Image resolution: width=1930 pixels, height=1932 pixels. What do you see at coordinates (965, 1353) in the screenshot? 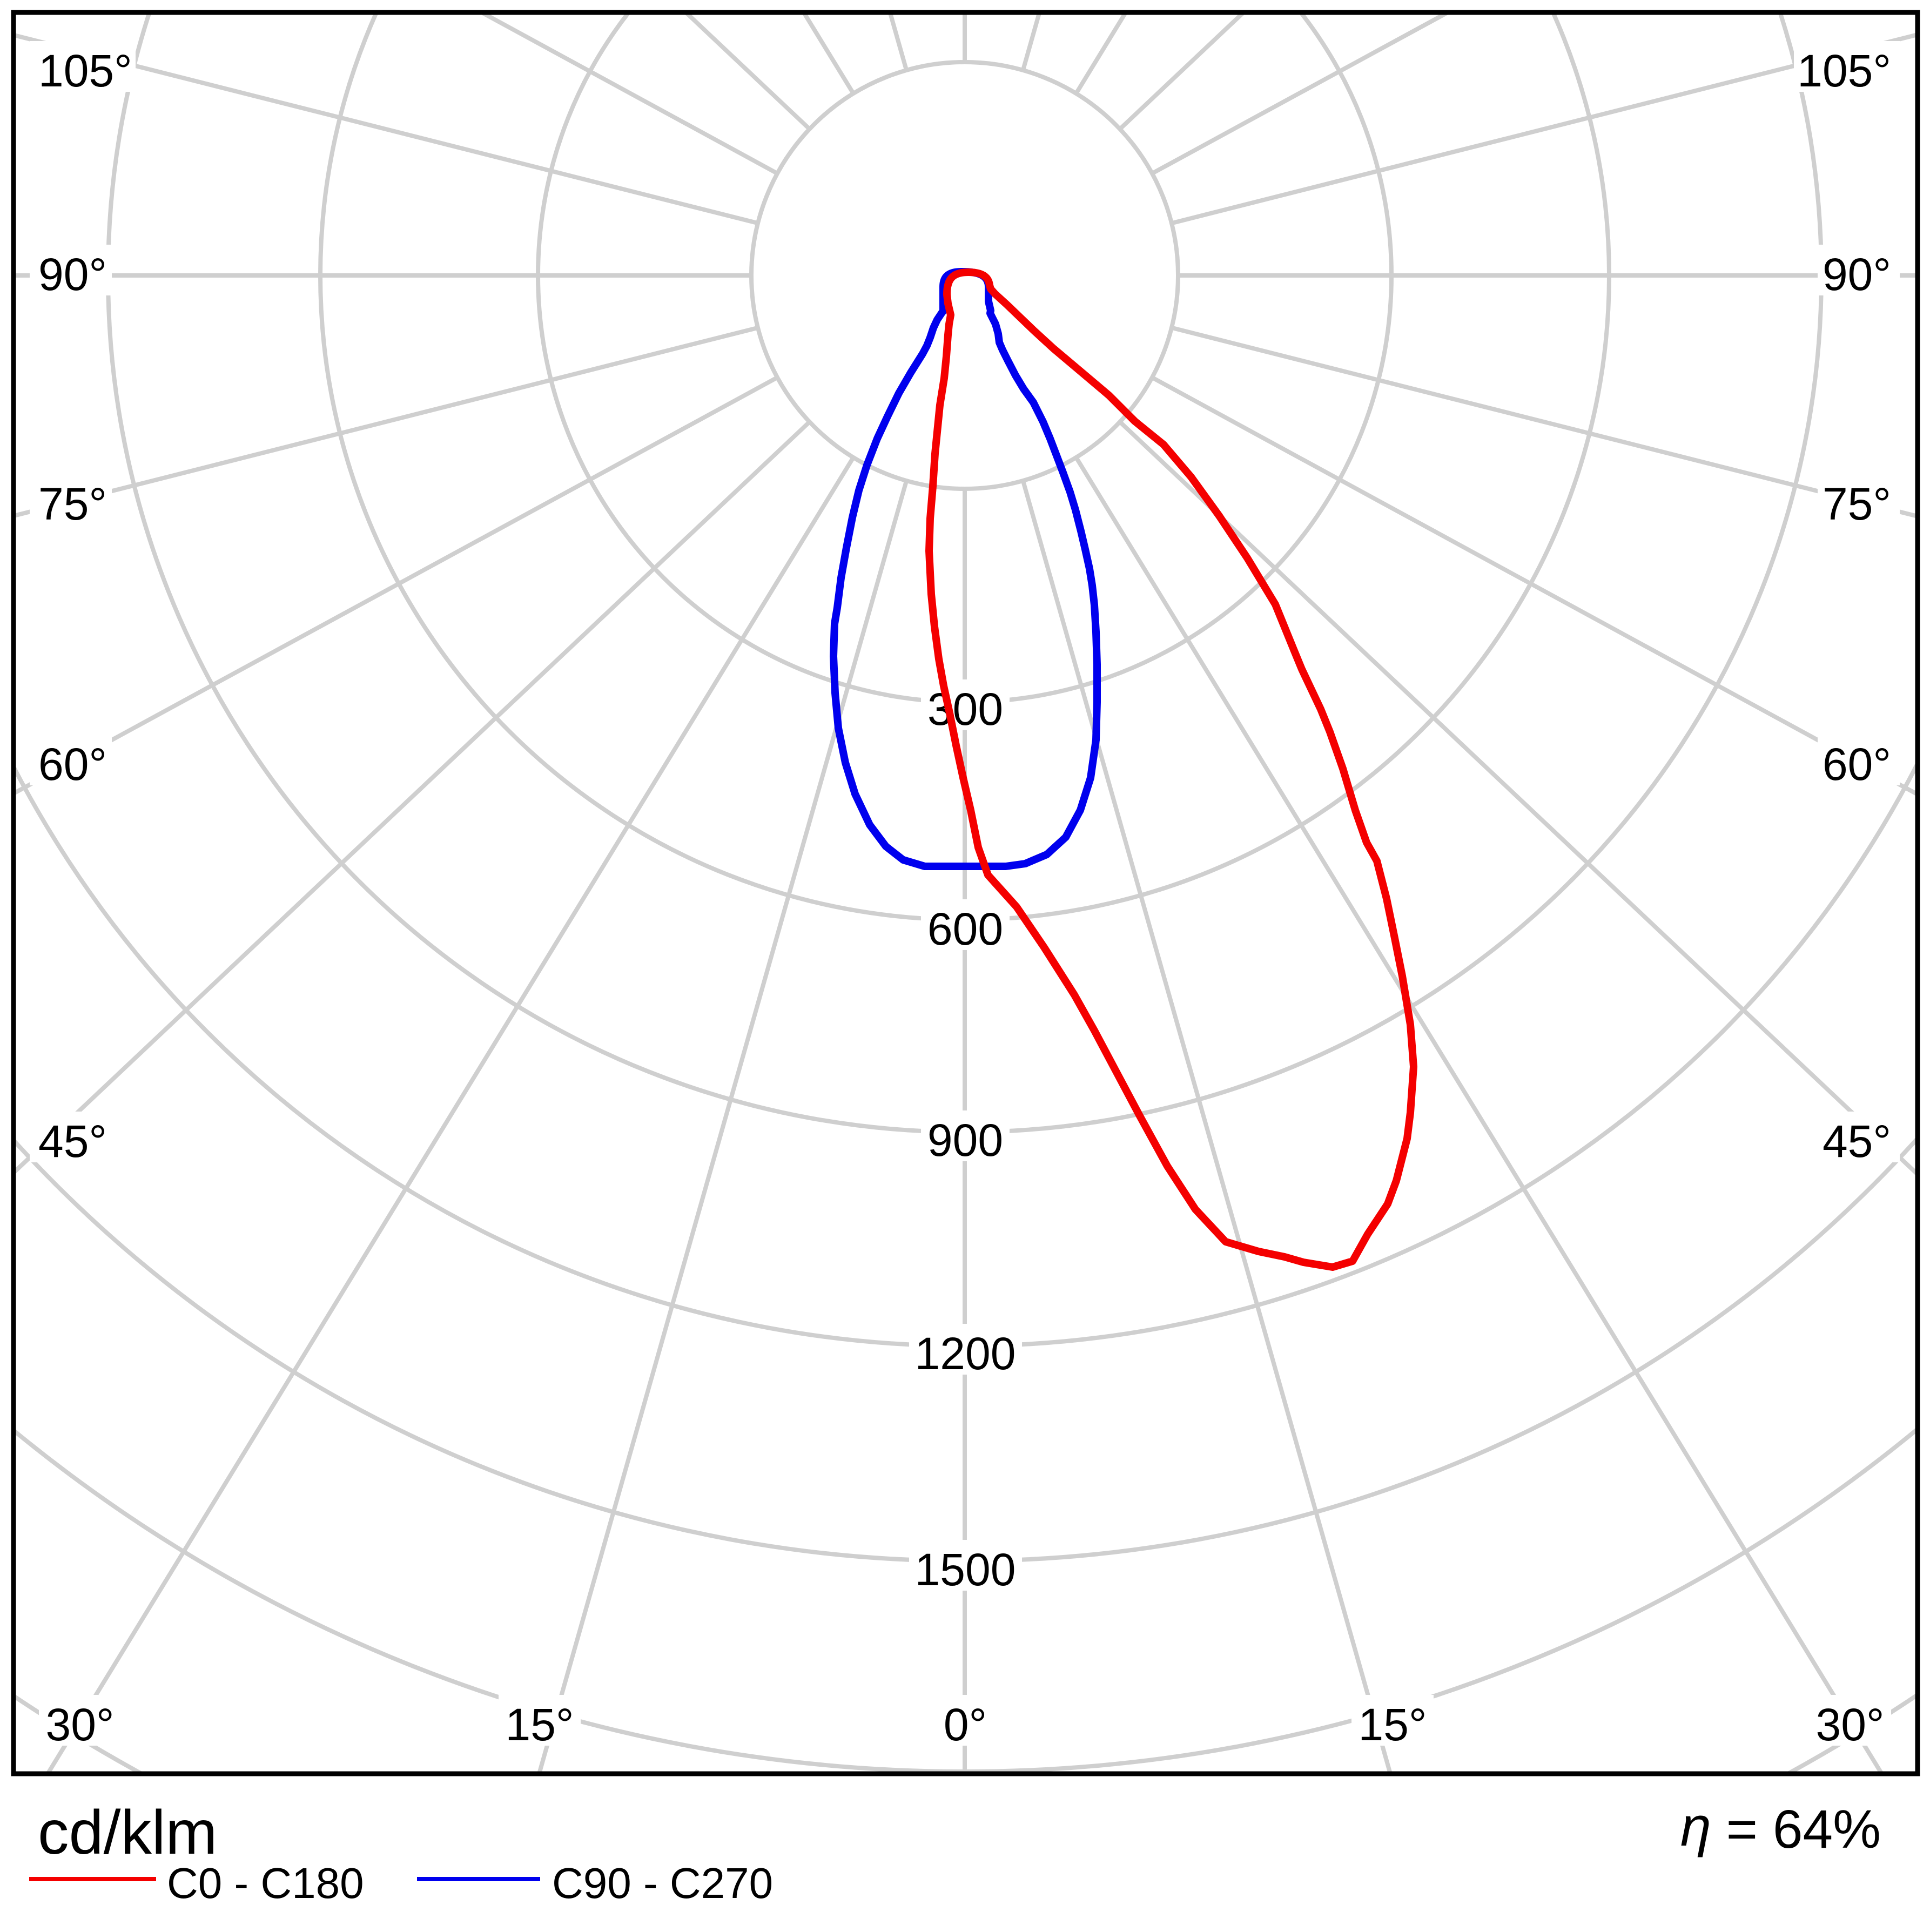
I see `svg-text: 1200` at bounding box center [965, 1353].